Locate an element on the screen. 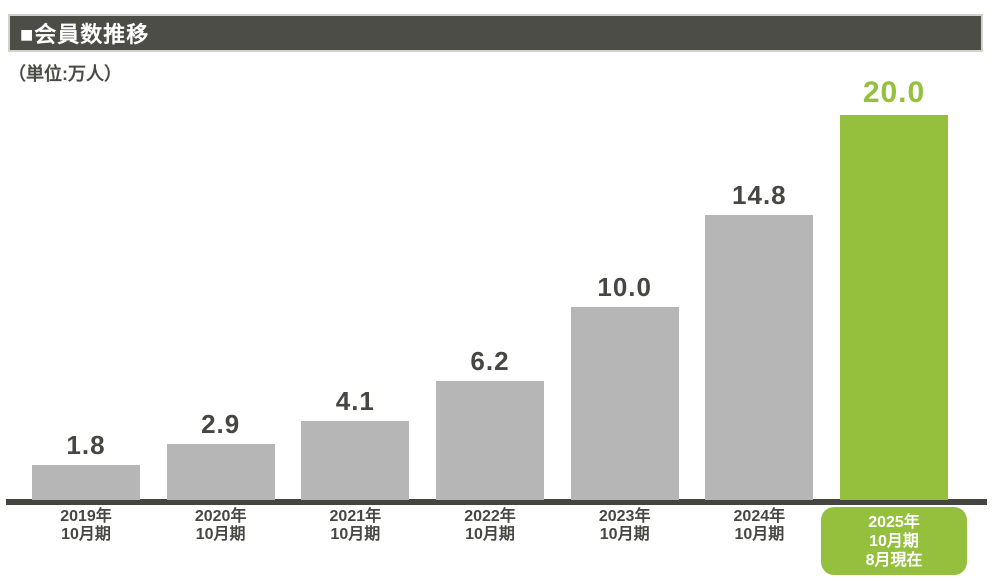 This screenshot has height=581, width=995. x-axis-label: 2020年 10月期 is located at coordinates (221, 526).